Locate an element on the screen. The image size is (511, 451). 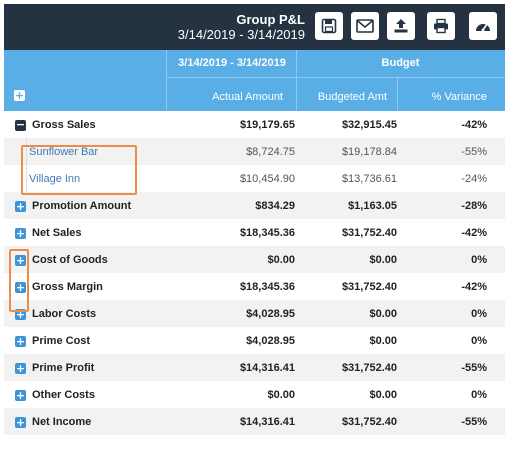
dashboard-button is located at coordinates (483, 26).